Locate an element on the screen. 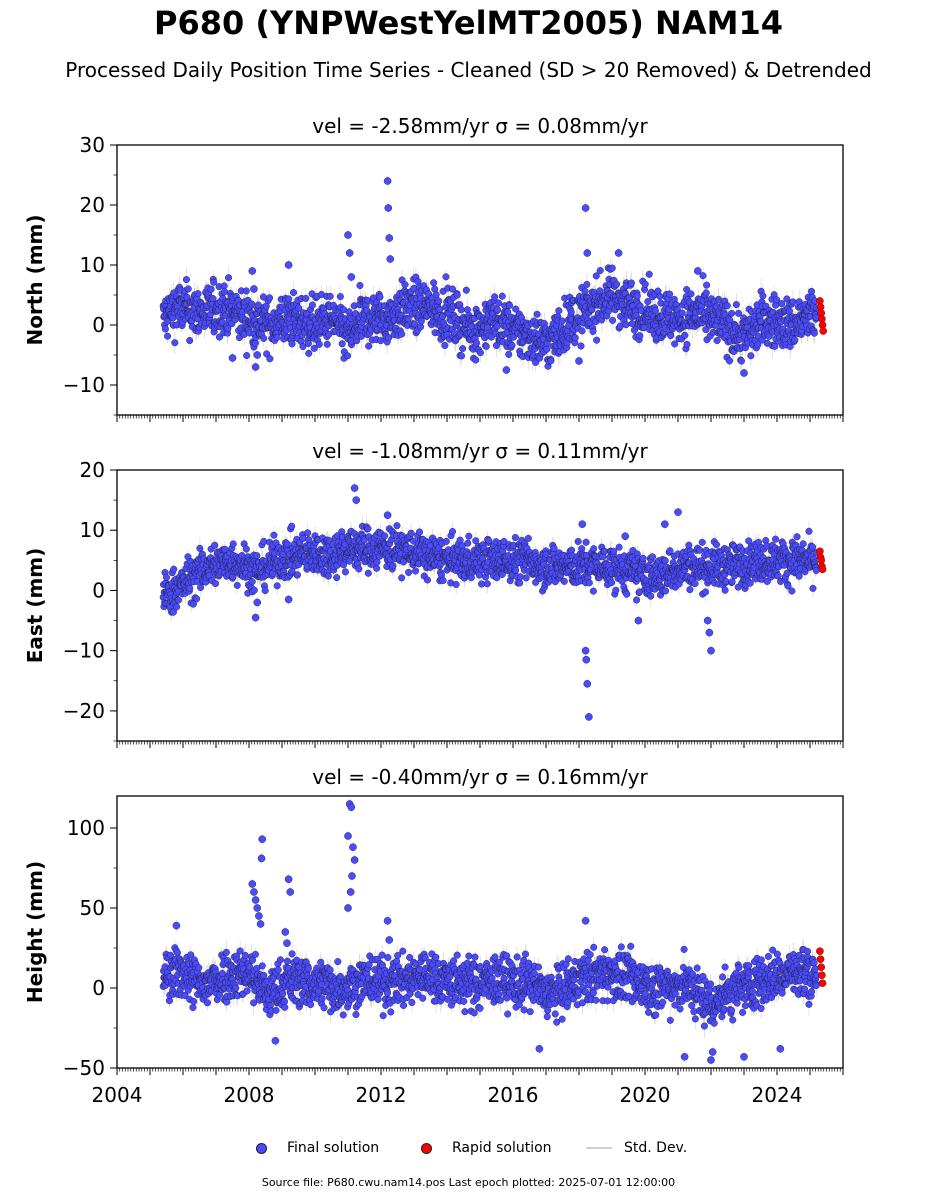 The width and height of the screenshot is (937, 1200). final-points is located at coordinates (490, 277).